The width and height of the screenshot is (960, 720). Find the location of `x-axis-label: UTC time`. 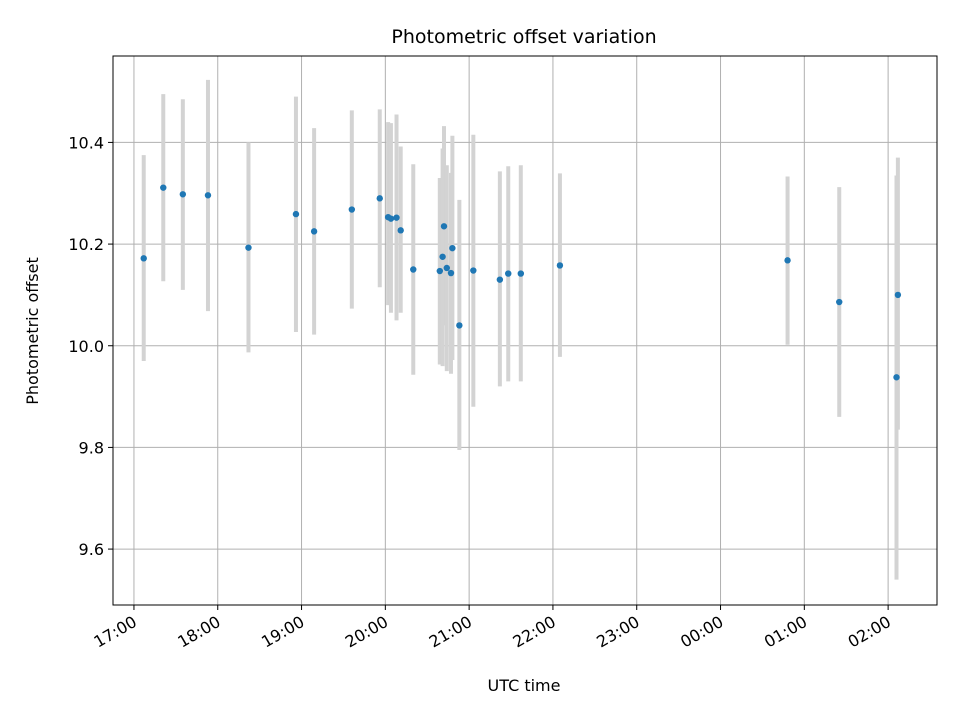

x-axis-label: UTC time is located at coordinates (524, 685).